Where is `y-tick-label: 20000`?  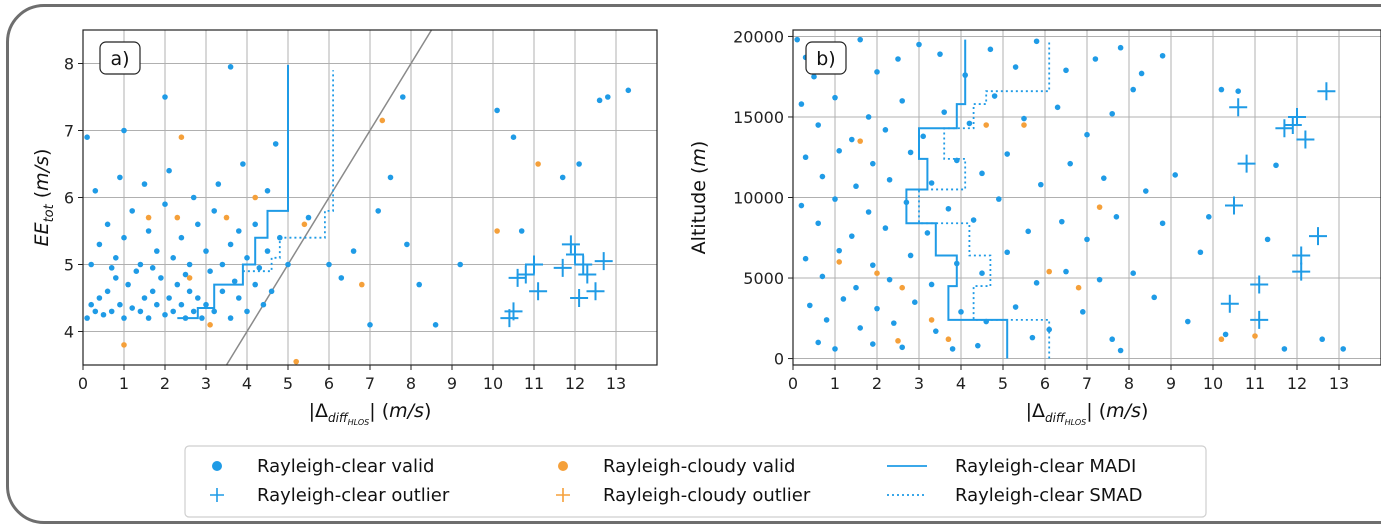
y-tick-label: 20000 is located at coordinates (758, 36).